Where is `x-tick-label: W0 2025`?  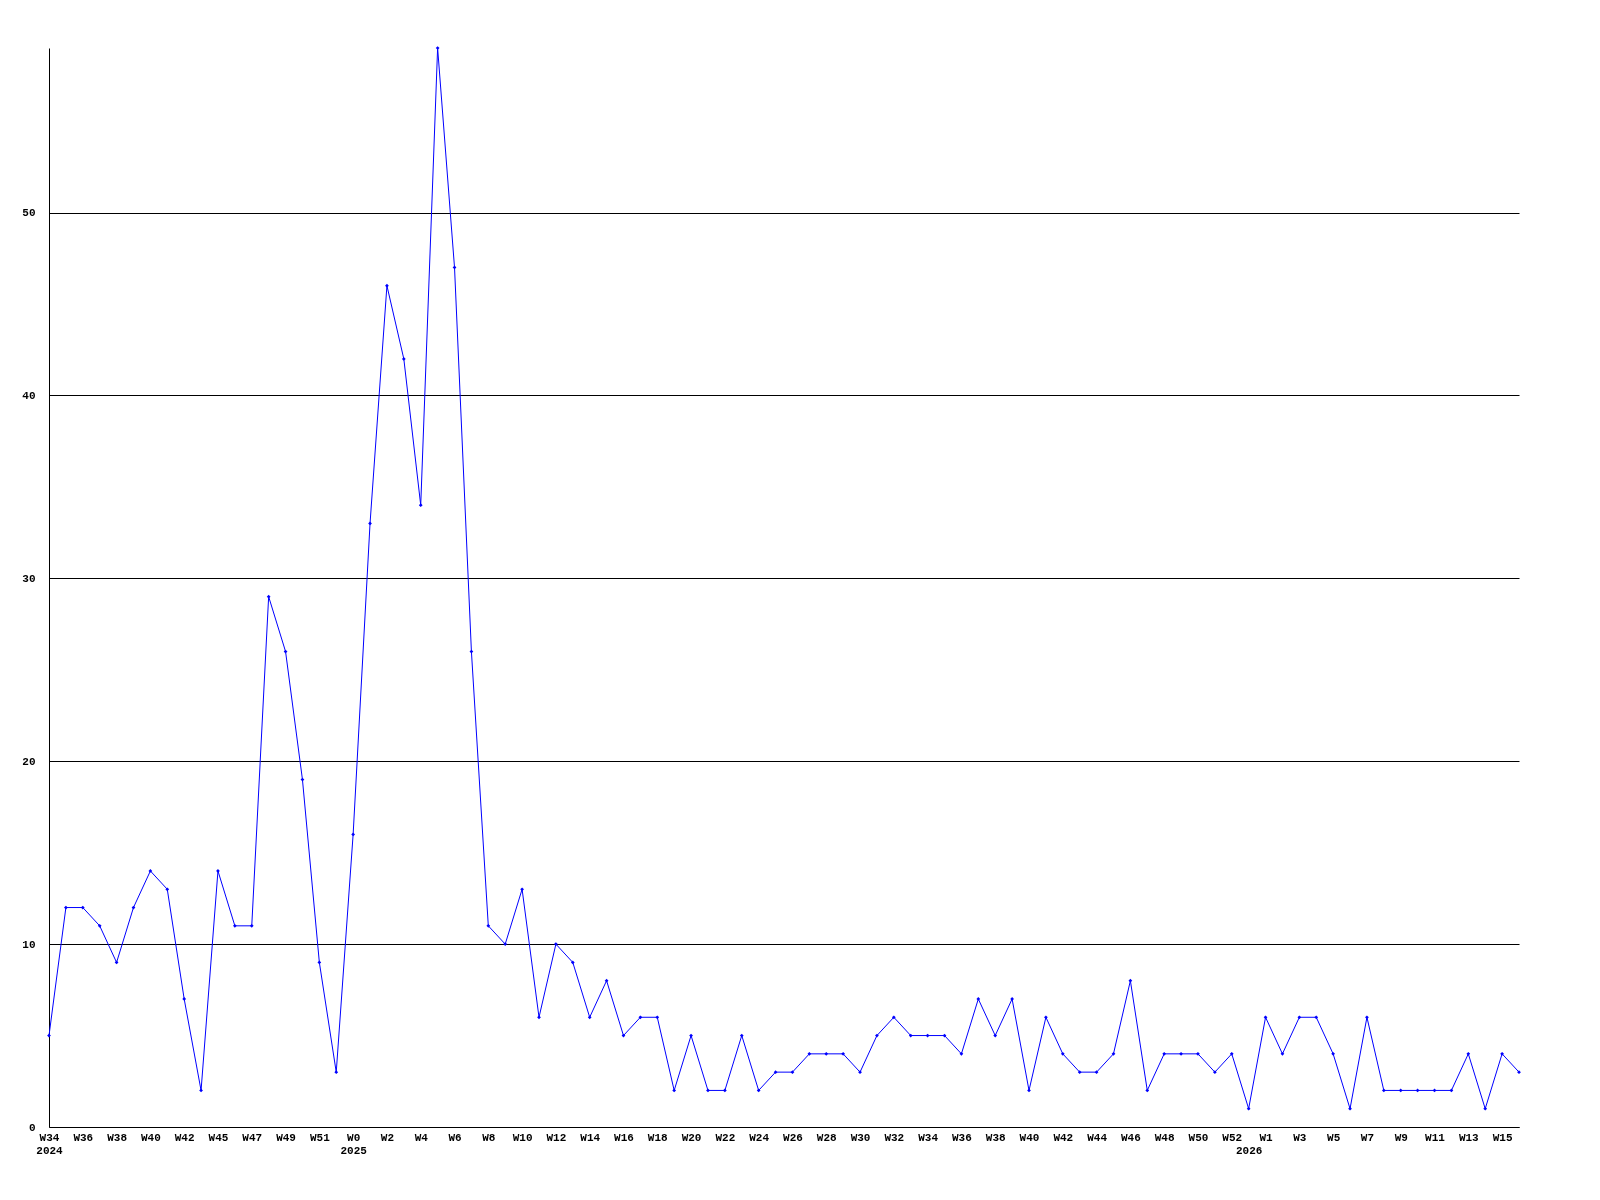 x-tick-label: W0 2025 is located at coordinates (354, 1144).